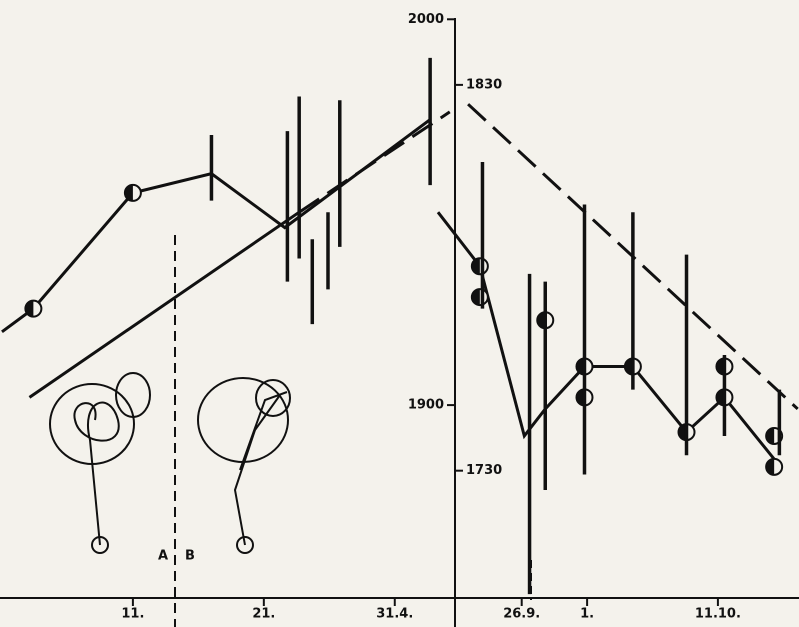 This screenshot has height=627, width=799. I want to click on y-tick-label: 1830, so click(484, 84).